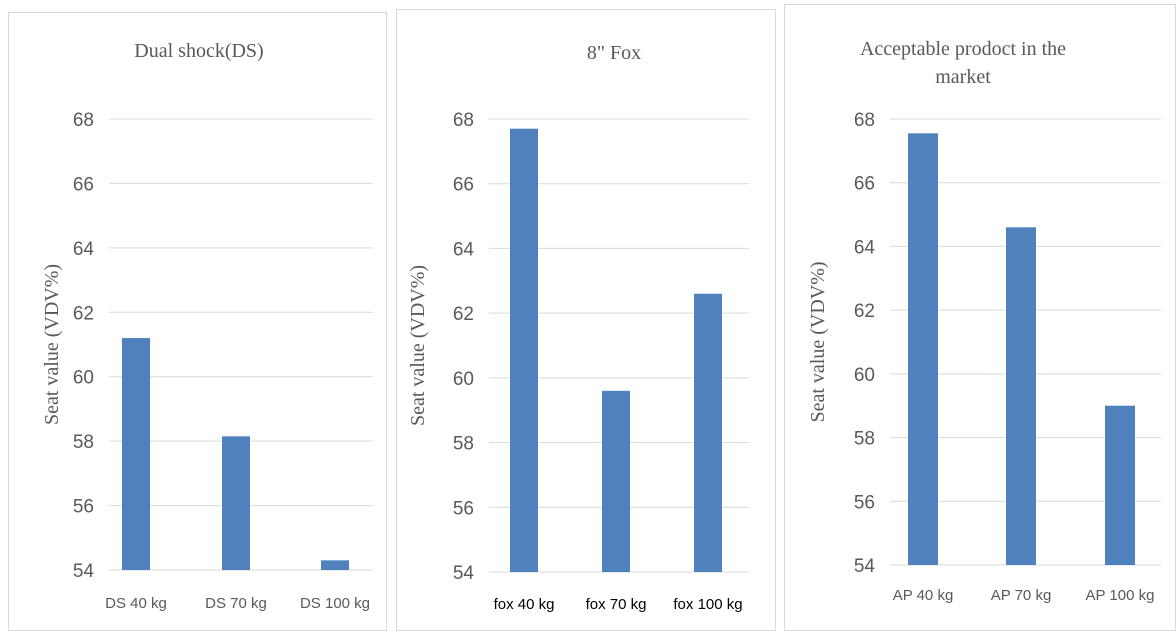  What do you see at coordinates (1120, 595) in the screenshot?
I see `x-category-label: AP 100 kg` at bounding box center [1120, 595].